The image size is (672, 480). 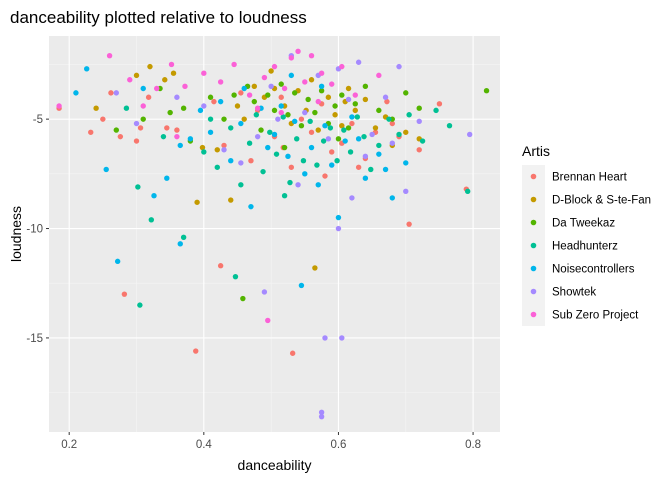 I want to click on y-tick-label: -15, so click(x=34, y=339).